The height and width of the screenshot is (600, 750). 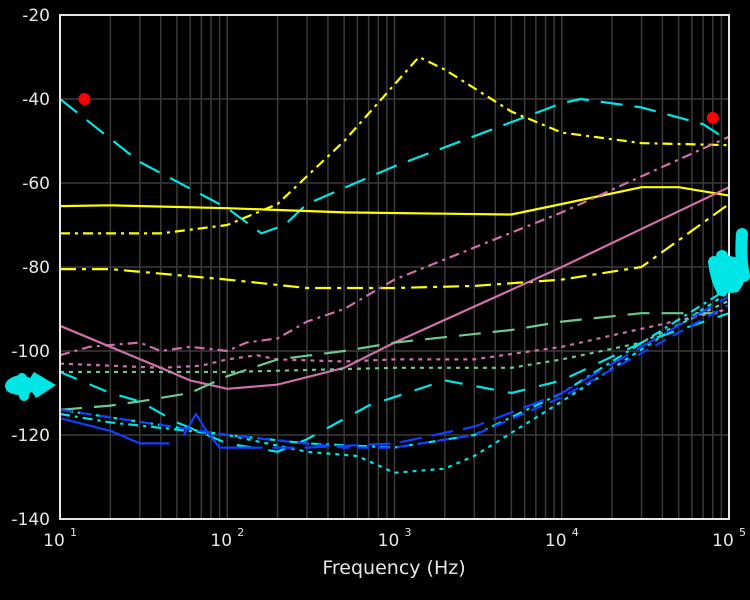 I want to click on series-blue-spike, so click(x=211, y=430).